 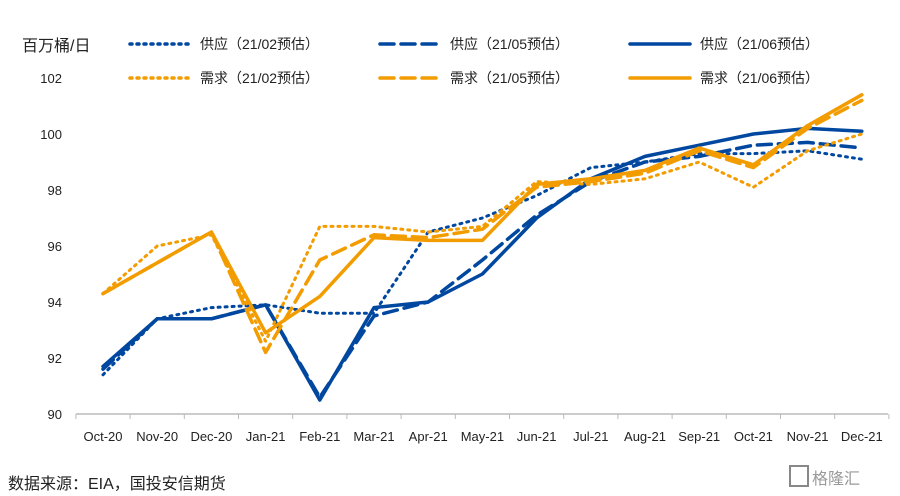 What do you see at coordinates (428, 436) in the screenshot?
I see `x-tick-label: Apr-21` at bounding box center [428, 436].